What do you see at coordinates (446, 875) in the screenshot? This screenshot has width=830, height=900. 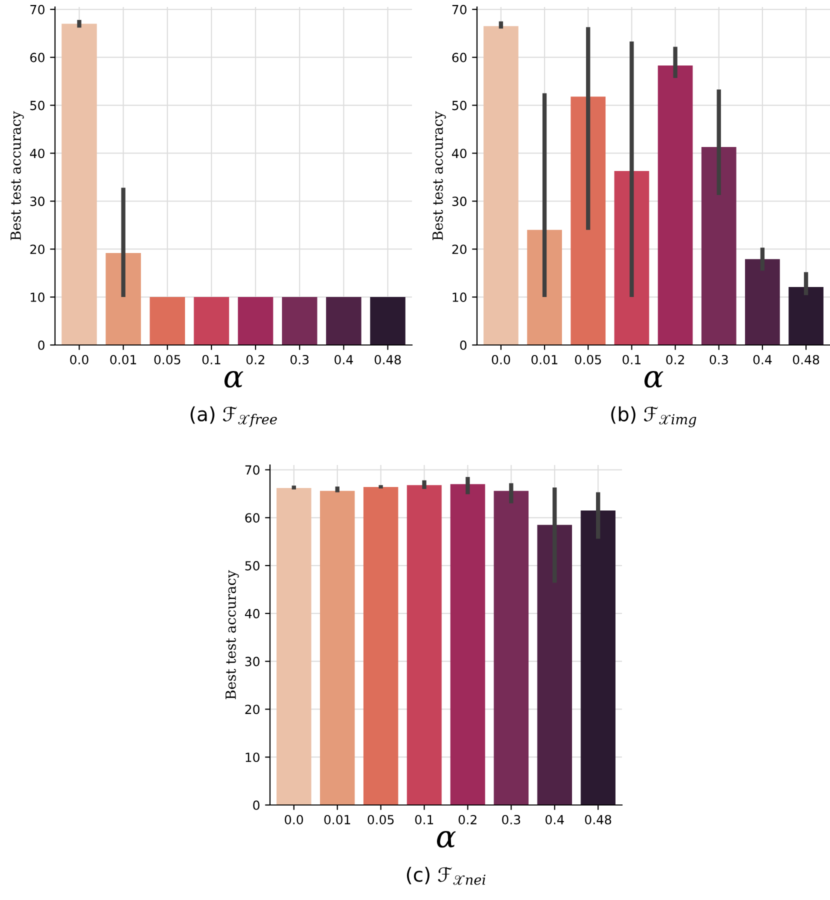 I see `text: (c) ℱ$_{𝒳nei}$` at bounding box center [446, 875].